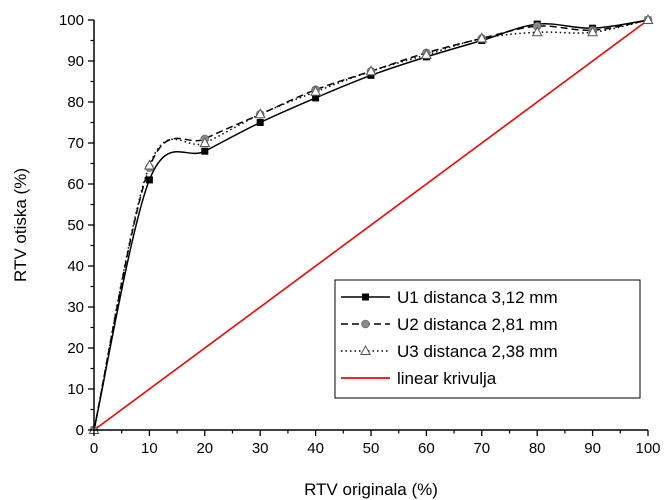  What do you see at coordinates (204, 448) in the screenshot?
I see `x-tick-label-20: 20` at bounding box center [204, 448].